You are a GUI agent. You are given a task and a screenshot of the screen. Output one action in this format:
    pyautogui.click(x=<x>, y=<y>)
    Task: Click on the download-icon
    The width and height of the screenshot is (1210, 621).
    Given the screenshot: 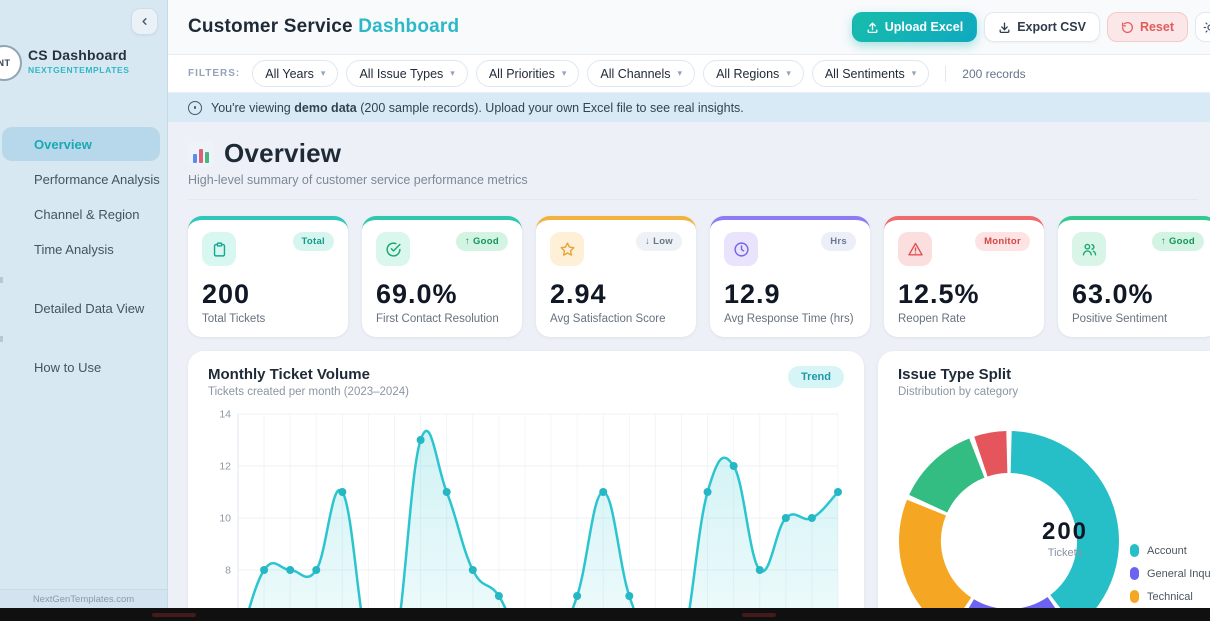 What is the action you would take?
    pyautogui.click(x=1004, y=27)
    